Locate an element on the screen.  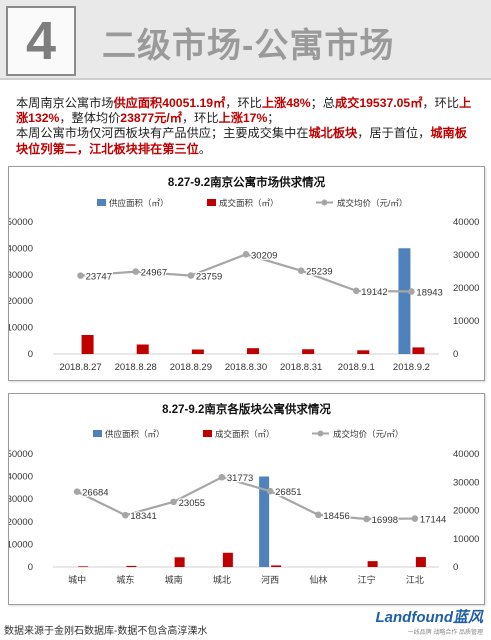
highlight-supply-growth: 上涨48% is located at coordinates (286, 103).